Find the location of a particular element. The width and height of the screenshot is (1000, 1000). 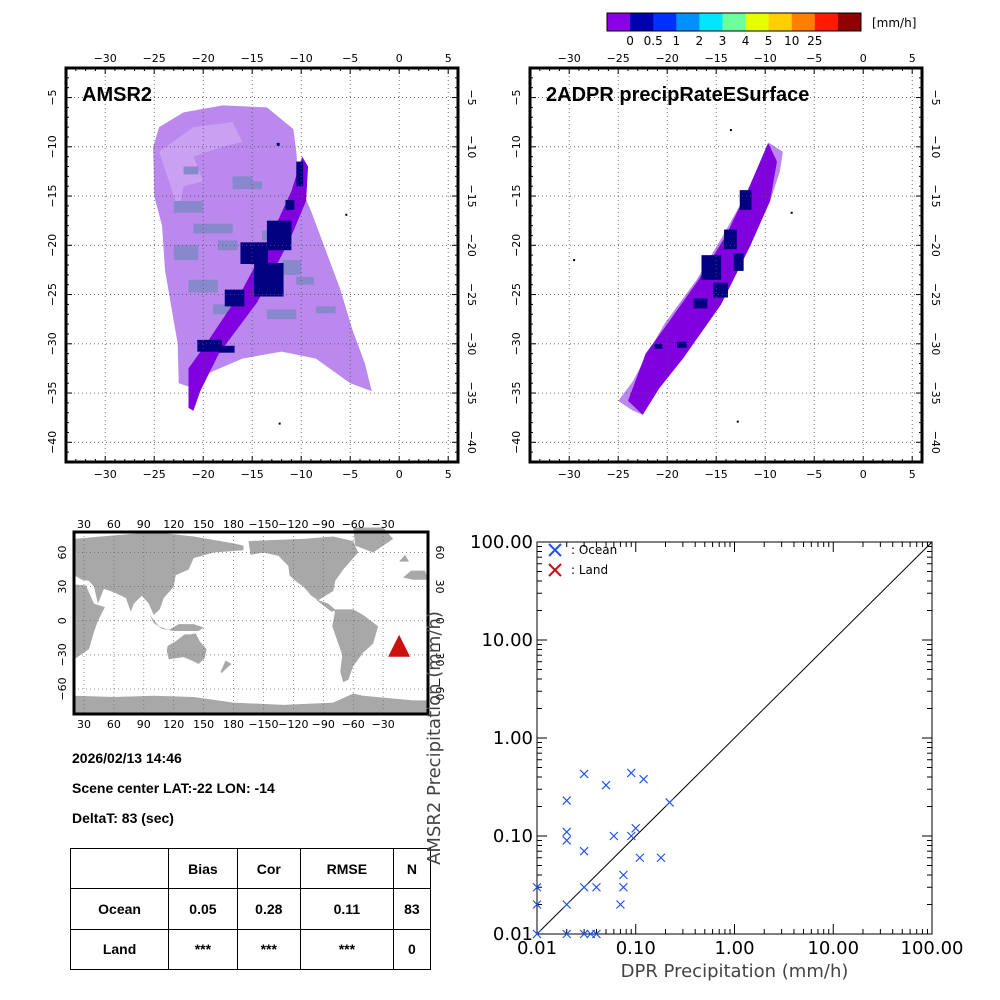

lat-tick-label-right: −35 is located at coordinates (471, 392).